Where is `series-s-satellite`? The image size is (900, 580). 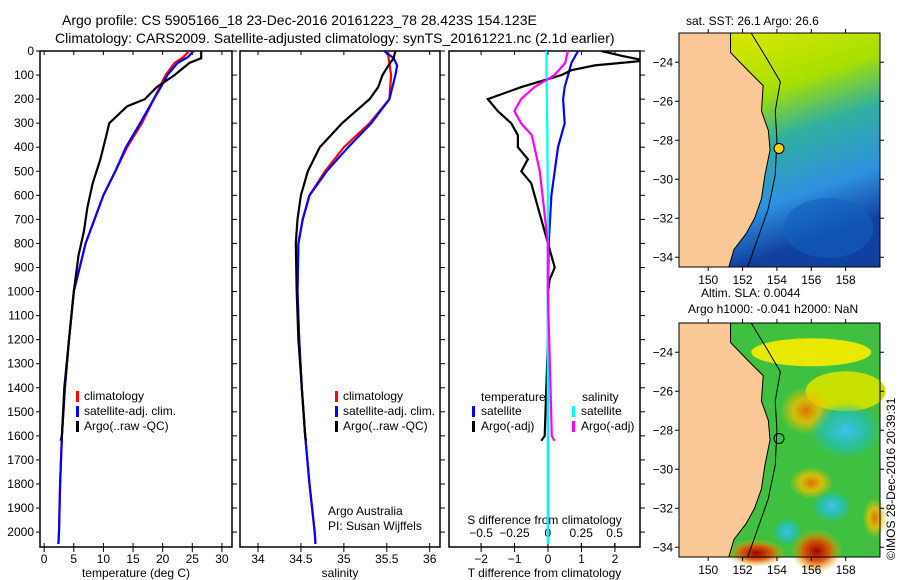
series-s-satellite is located at coordinates (547, 298).